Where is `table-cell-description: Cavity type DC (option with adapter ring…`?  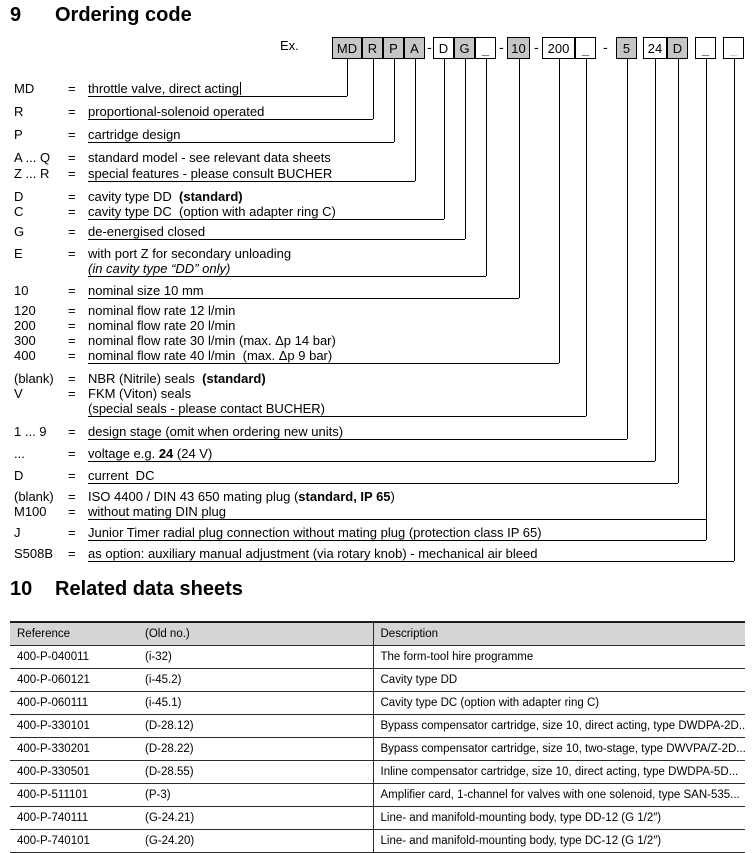
table-cell-description: Cavity type DC (option with adapter ring… is located at coordinates (558, 703).